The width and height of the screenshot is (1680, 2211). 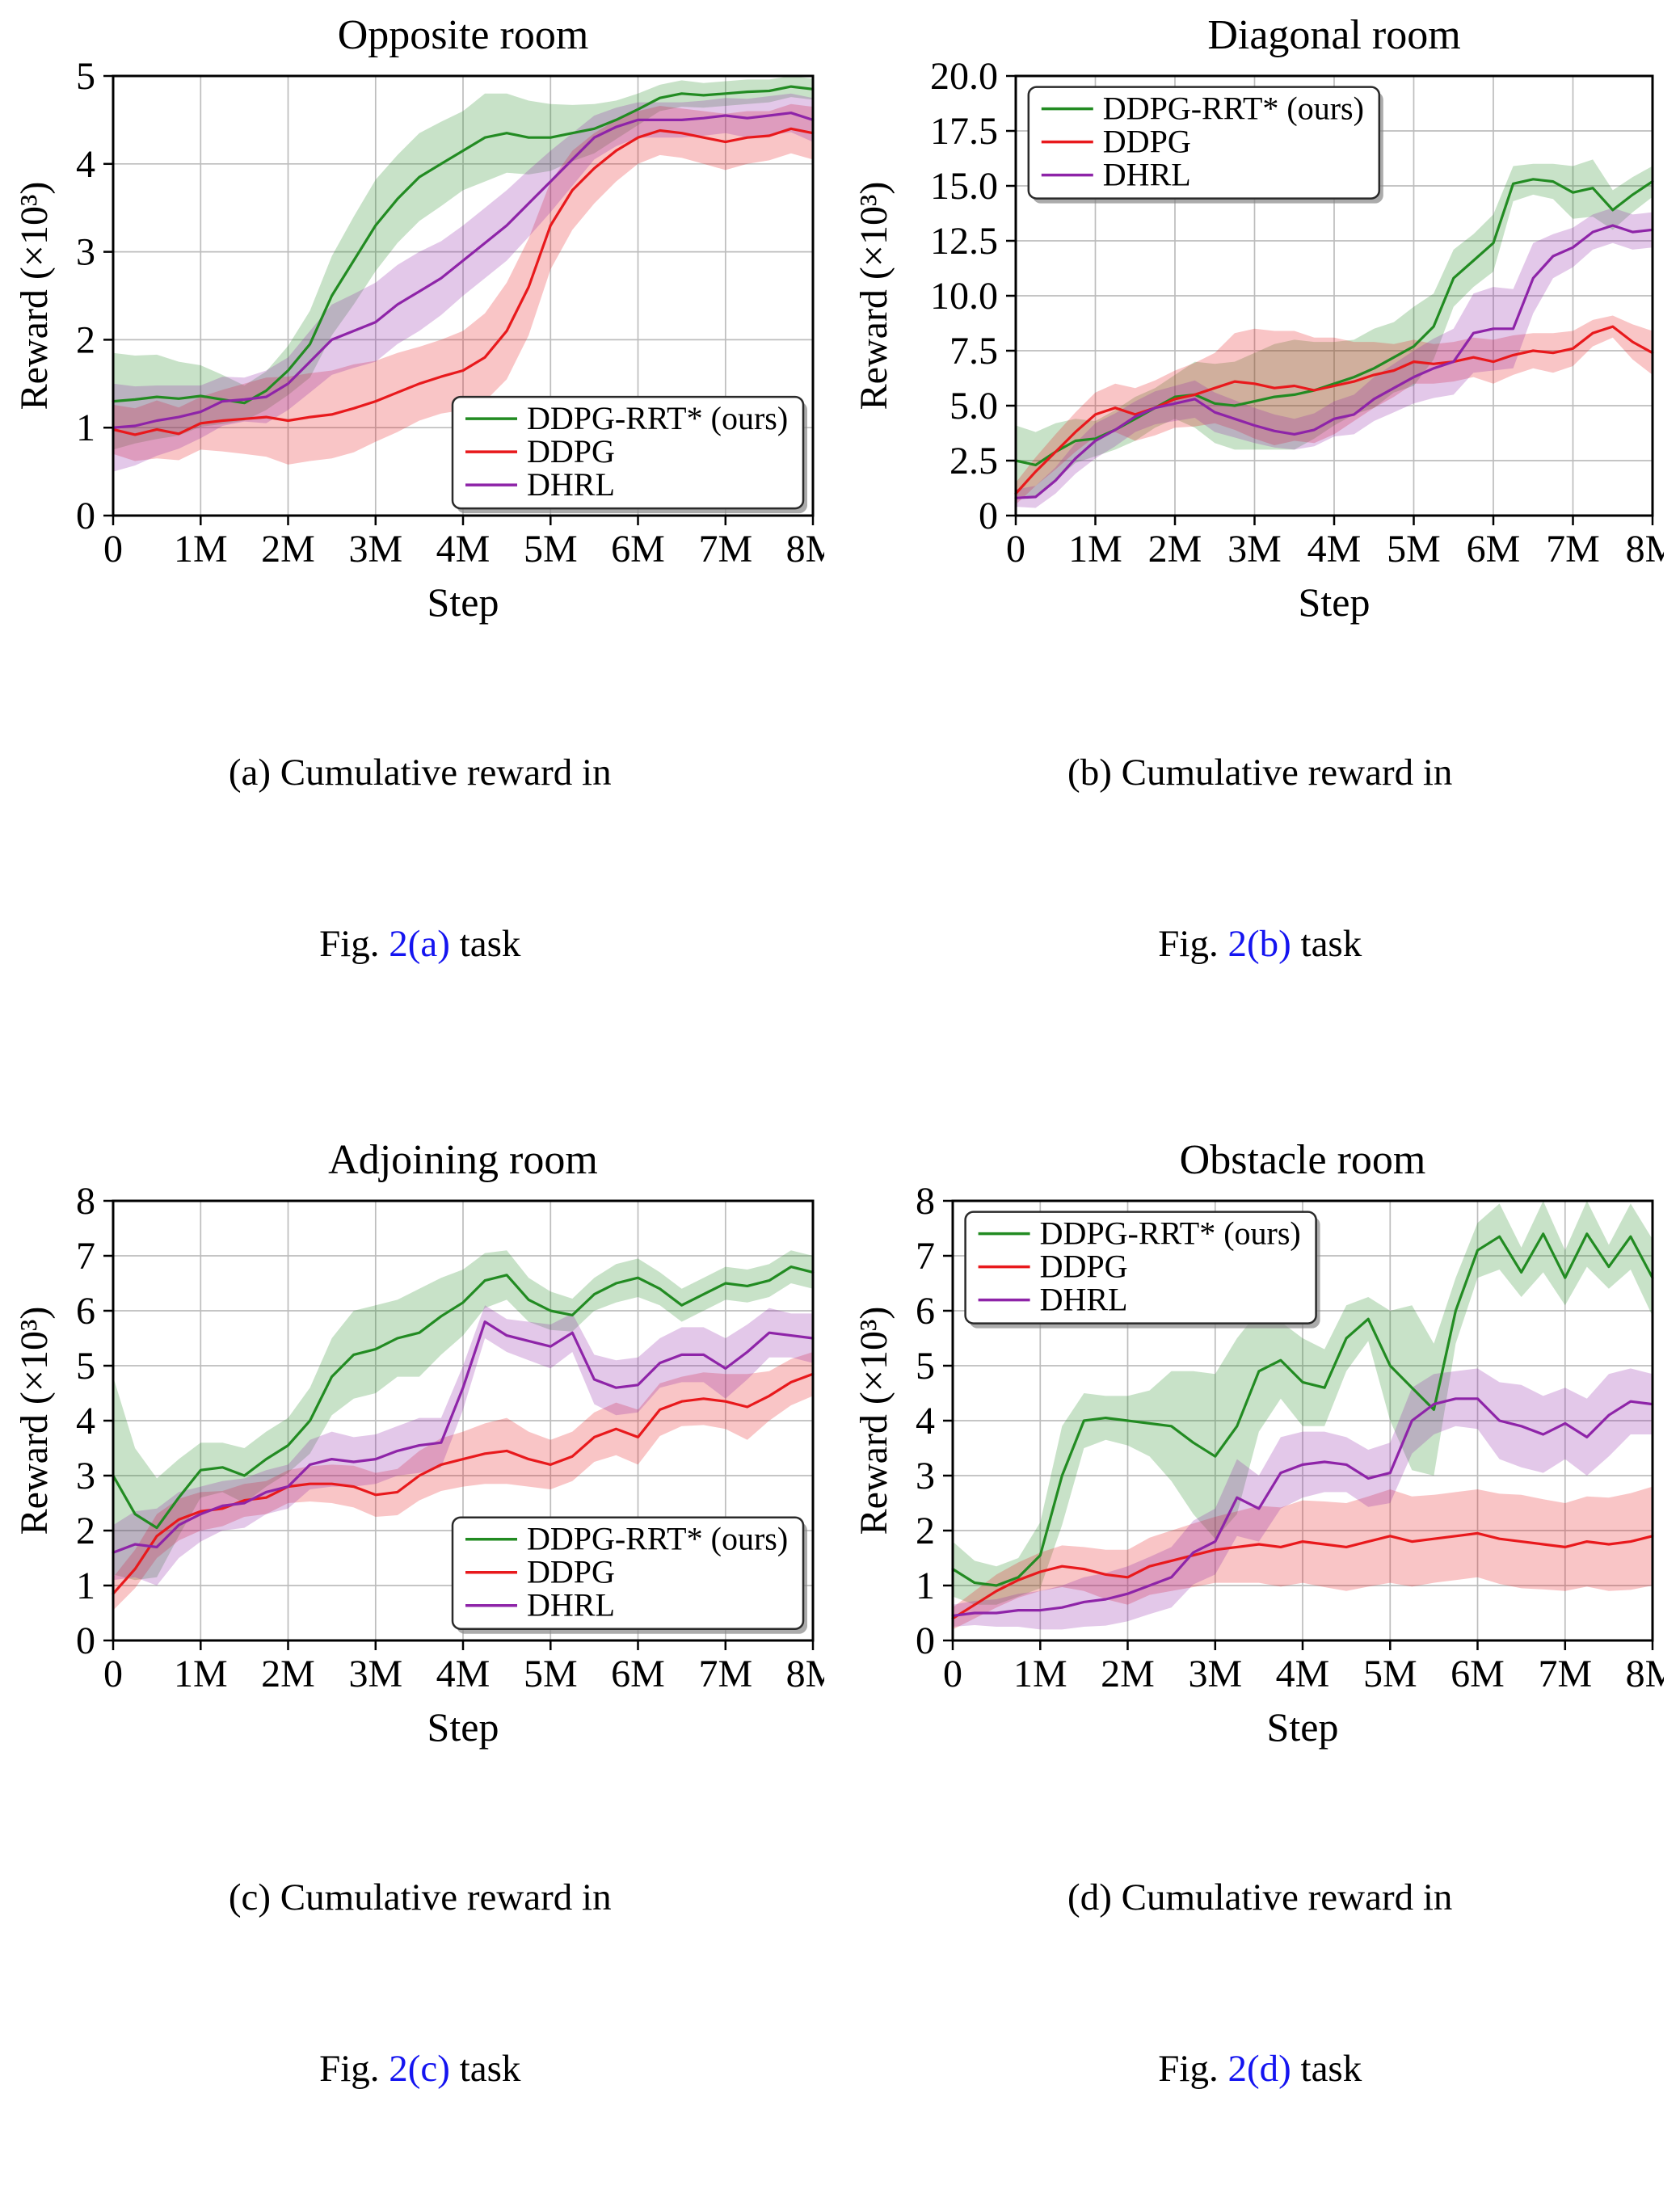 I want to click on caption-a-line2: Fig. 2(a) task, so click(x=420, y=944).